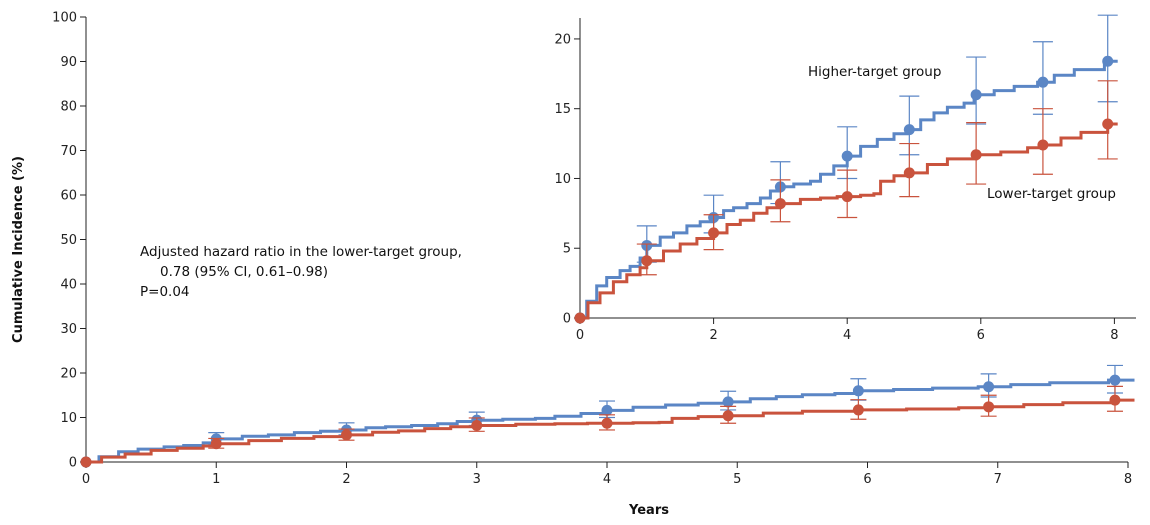  Describe the element at coordinates (346, 479) in the screenshot. I see `main-x-tick-label: 2` at that location.